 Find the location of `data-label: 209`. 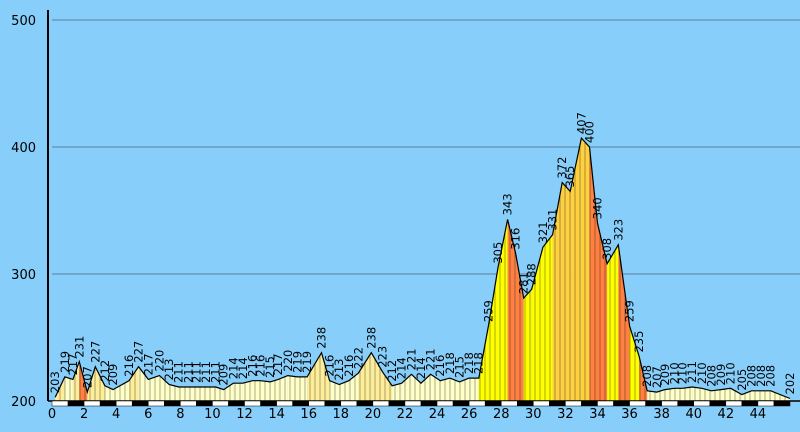

data-label: 209 is located at coordinates (665, 375).